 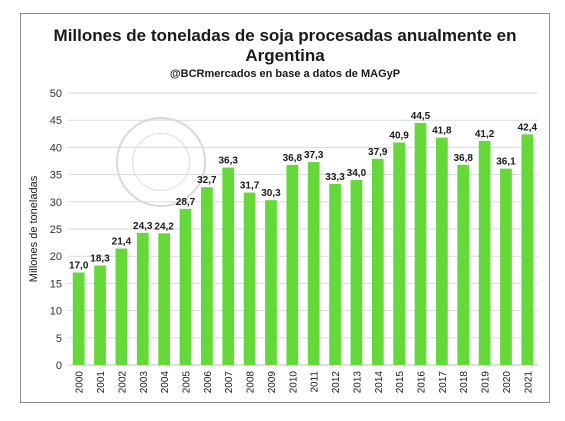 What do you see at coordinates (442, 131) in the screenshot?
I see `data-label: 41,8` at bounding box center [442, 131].